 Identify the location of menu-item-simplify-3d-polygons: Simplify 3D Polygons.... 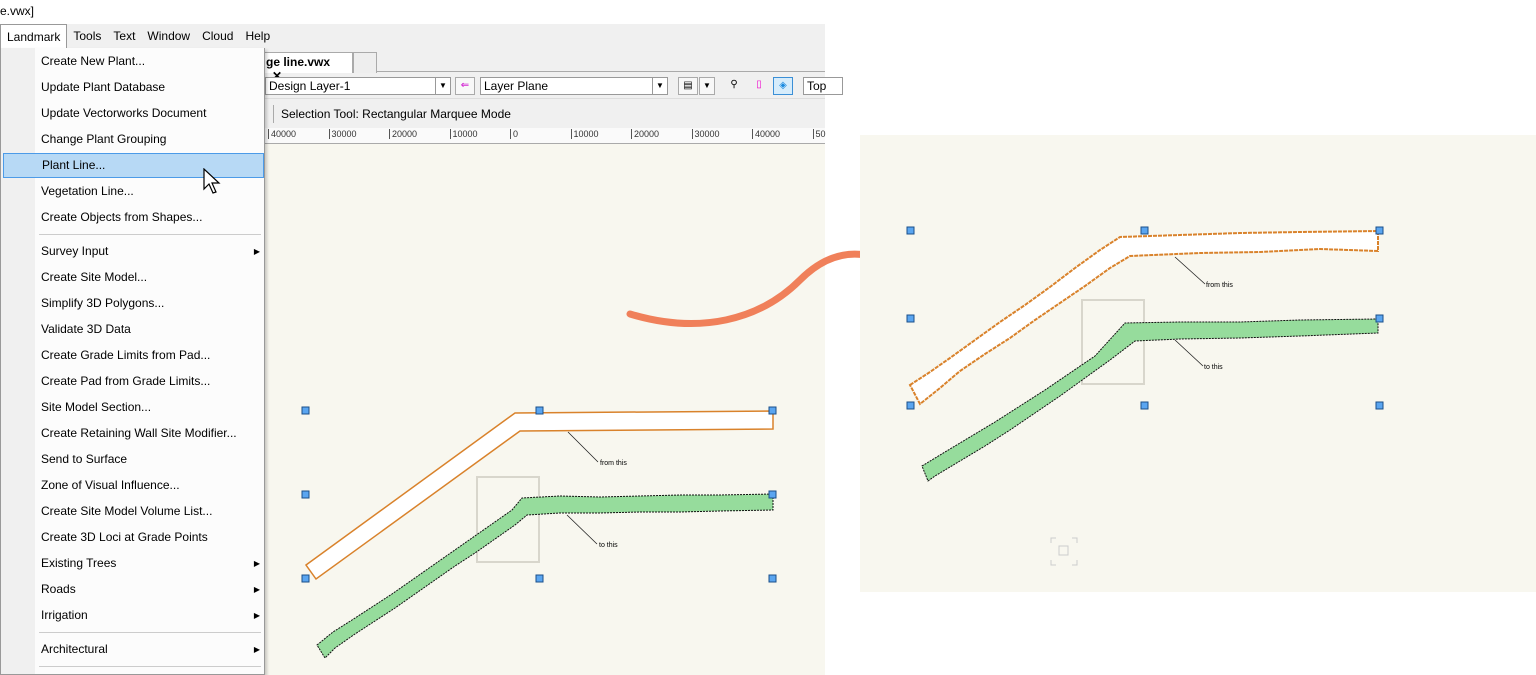
(133, 303).